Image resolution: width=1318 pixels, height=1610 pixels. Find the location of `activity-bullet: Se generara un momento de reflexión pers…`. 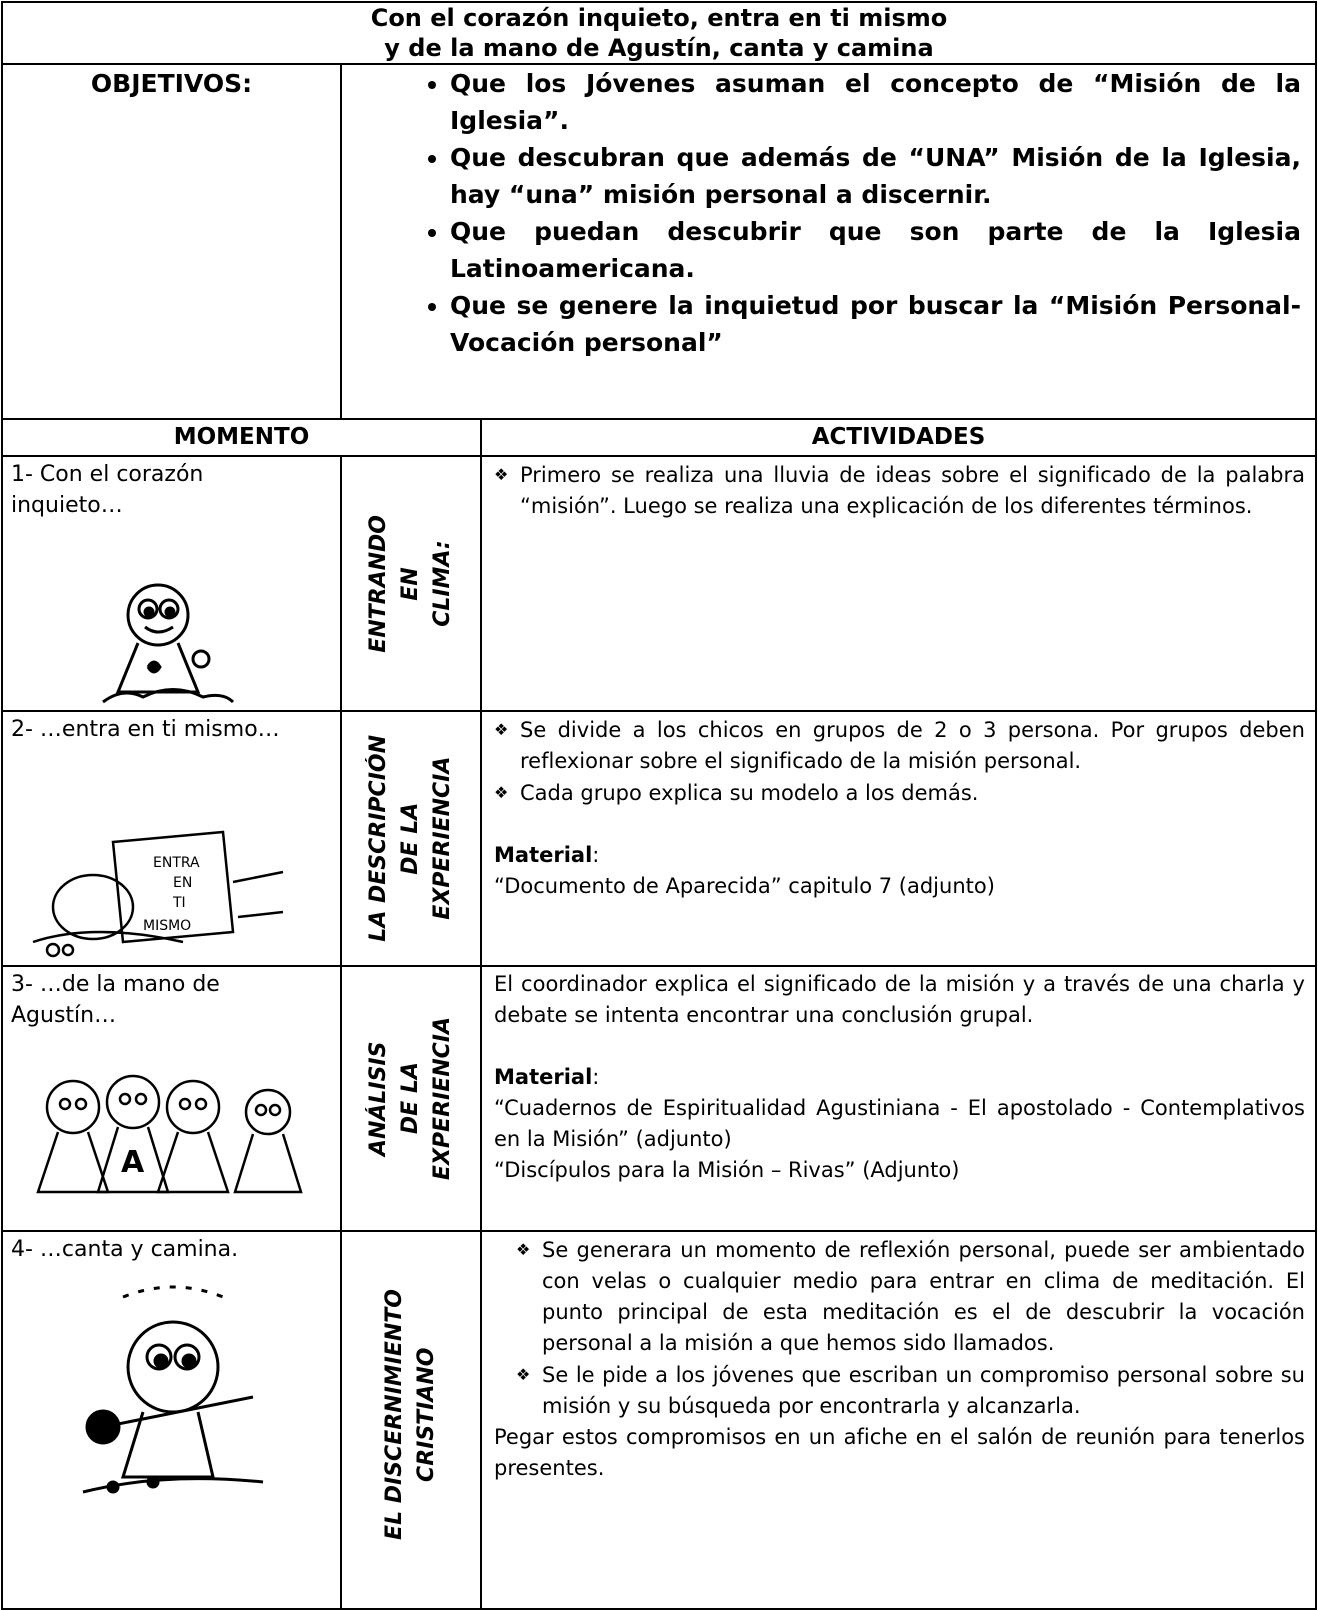

activity-bullet: Se generara un momento de reflexión pers… is located at coordinates (910, 1296).